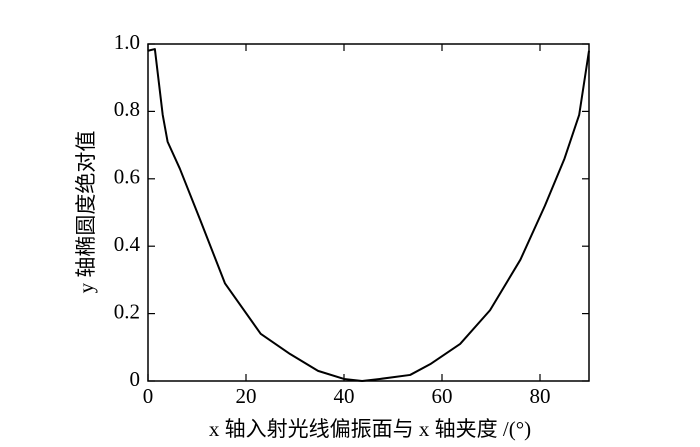 This screenshot has height=447, width=700. What do you see at coordinates (135, 379) in the screenshot?
I see `y-tick-label: 0` at bounding box center [135, 379].